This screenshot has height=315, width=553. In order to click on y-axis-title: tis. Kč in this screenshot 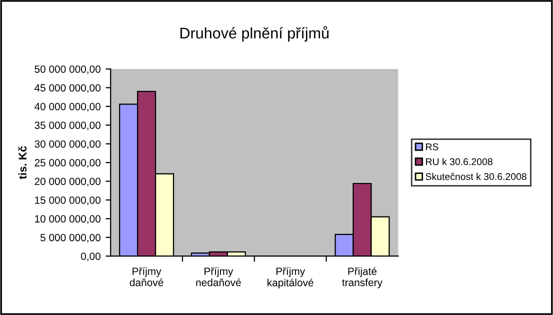, I will do `click(22, 163)`.